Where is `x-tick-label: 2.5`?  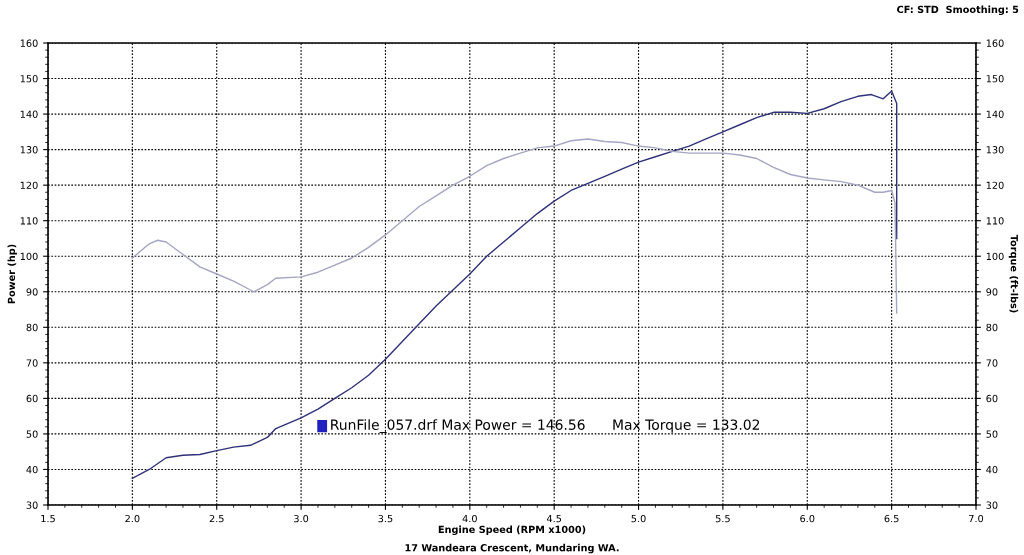
x-tick-label: 2.5 is located at coordinates (216, 518).